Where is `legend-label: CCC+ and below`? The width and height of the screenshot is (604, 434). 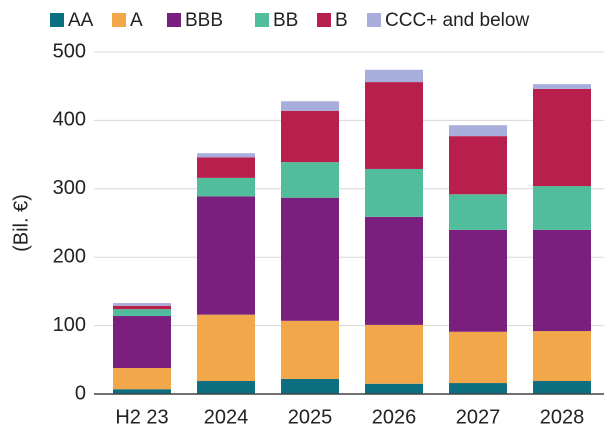 legend-label: CCC+ and below is located at coordinates (457, 20).